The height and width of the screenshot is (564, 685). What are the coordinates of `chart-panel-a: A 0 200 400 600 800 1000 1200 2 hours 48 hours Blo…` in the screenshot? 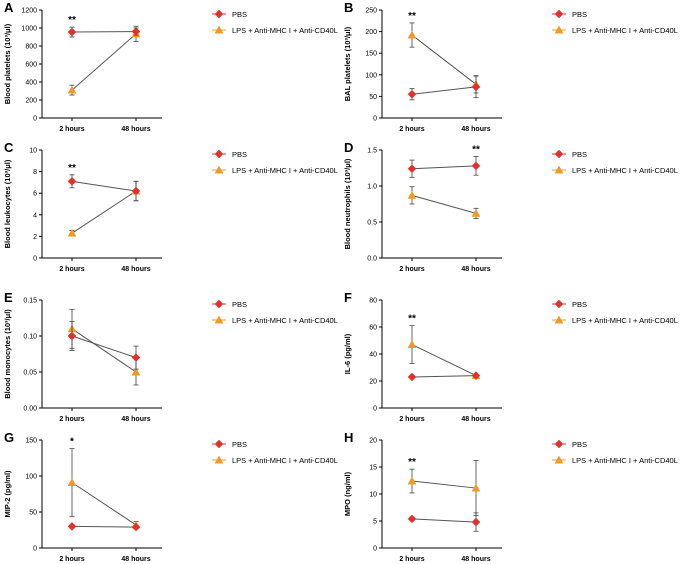 It's located at (170, 66).